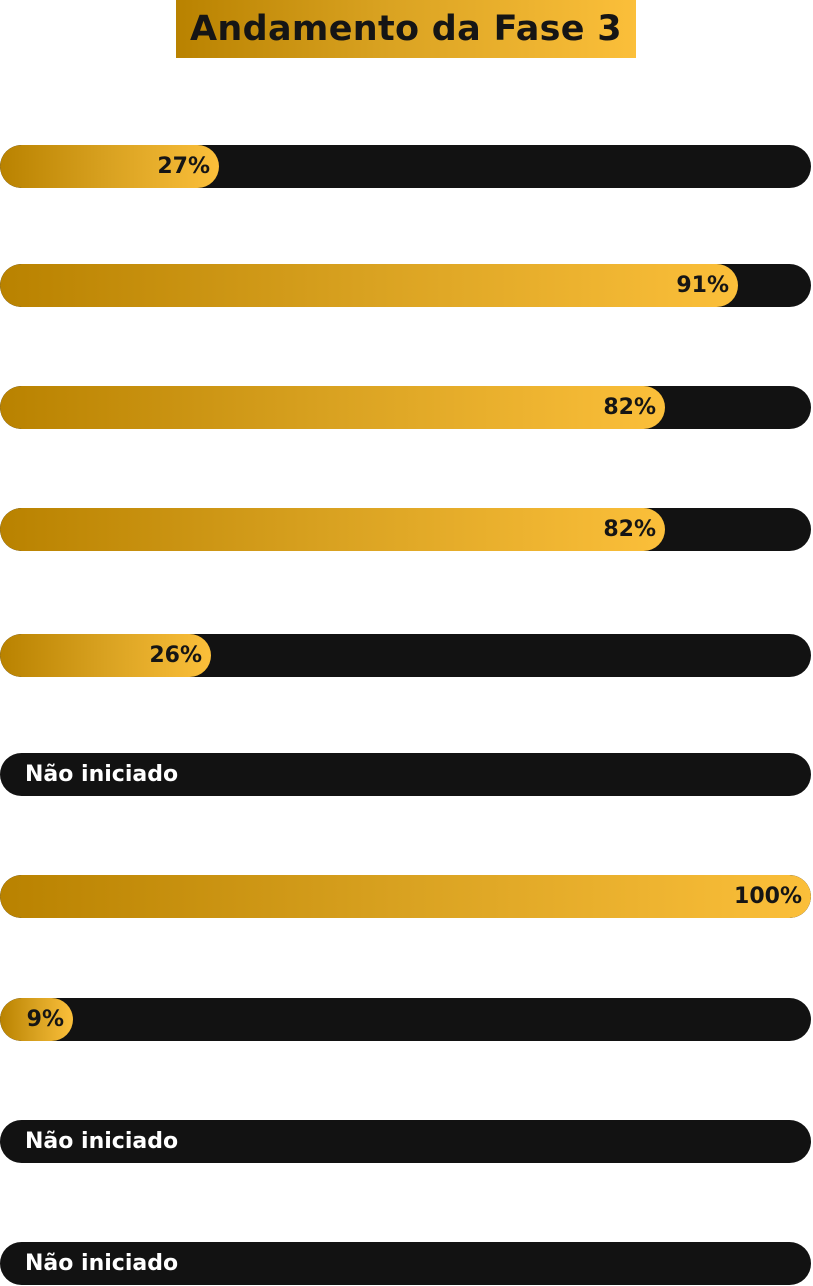 The width and height of the screenshot is (813, 1286). Describe the element at coordinates (332, 407) in the screenshot. I see `progress-fill-3: 82%` at that location.